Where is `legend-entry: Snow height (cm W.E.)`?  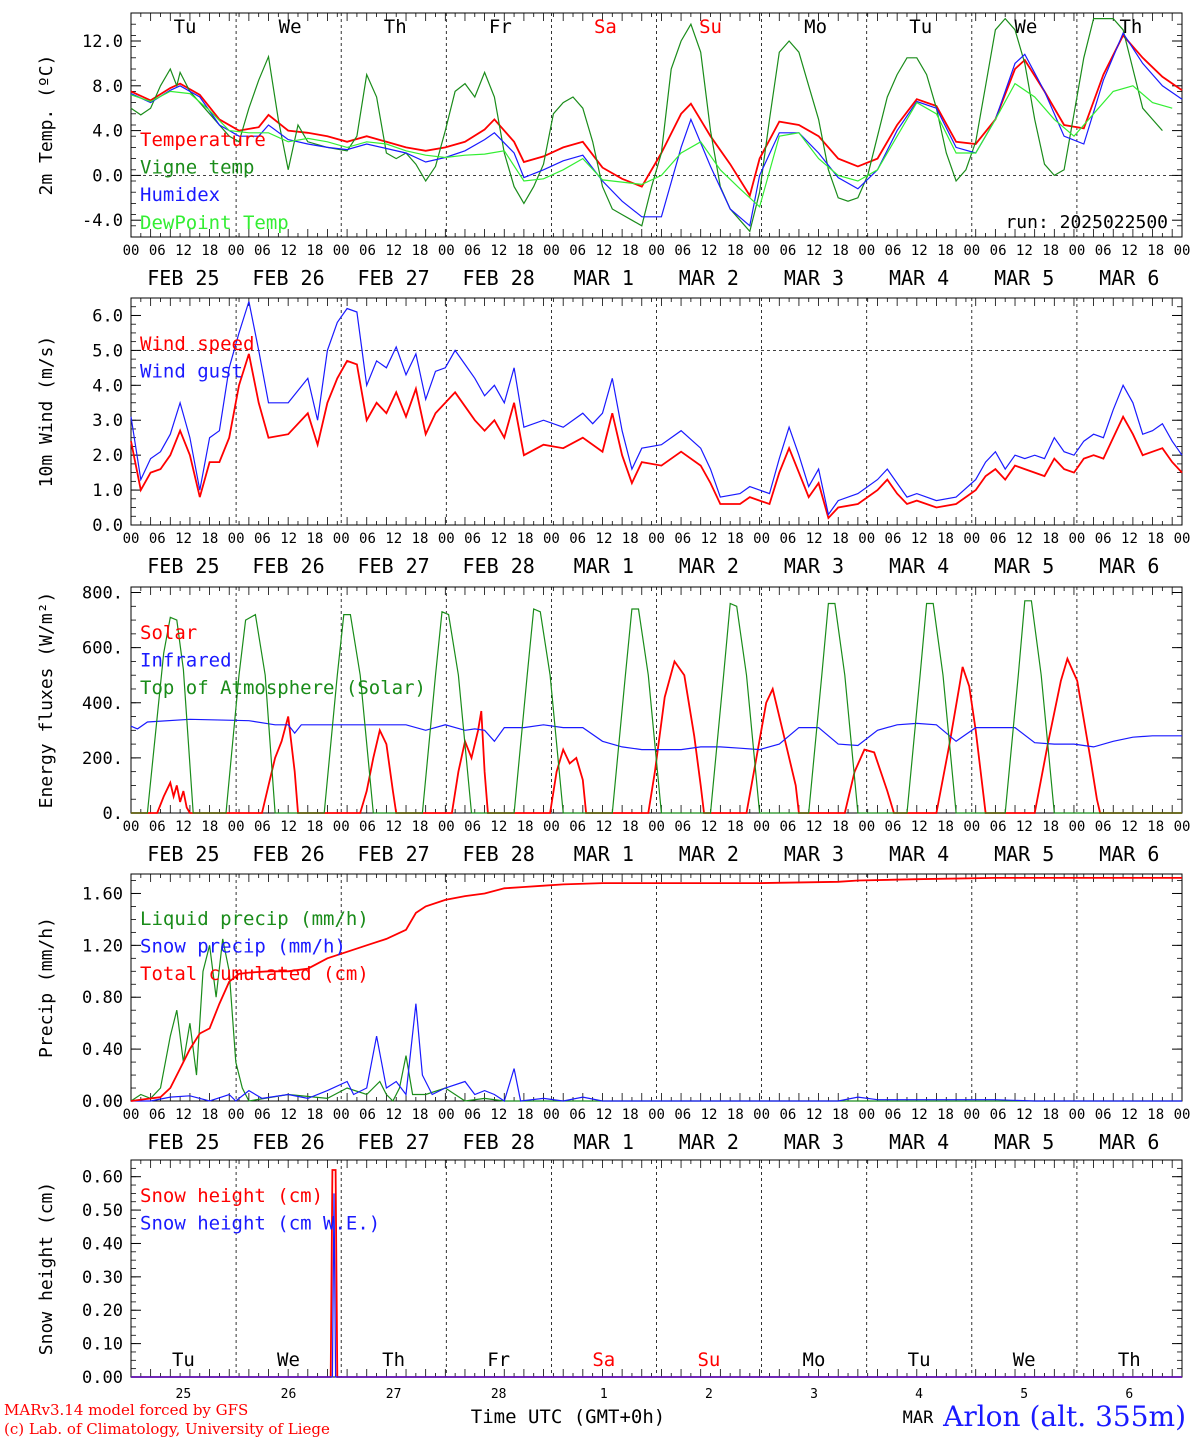 legend-entry: Snow height (cm W.E.) is located at coordinates (260, 1224).